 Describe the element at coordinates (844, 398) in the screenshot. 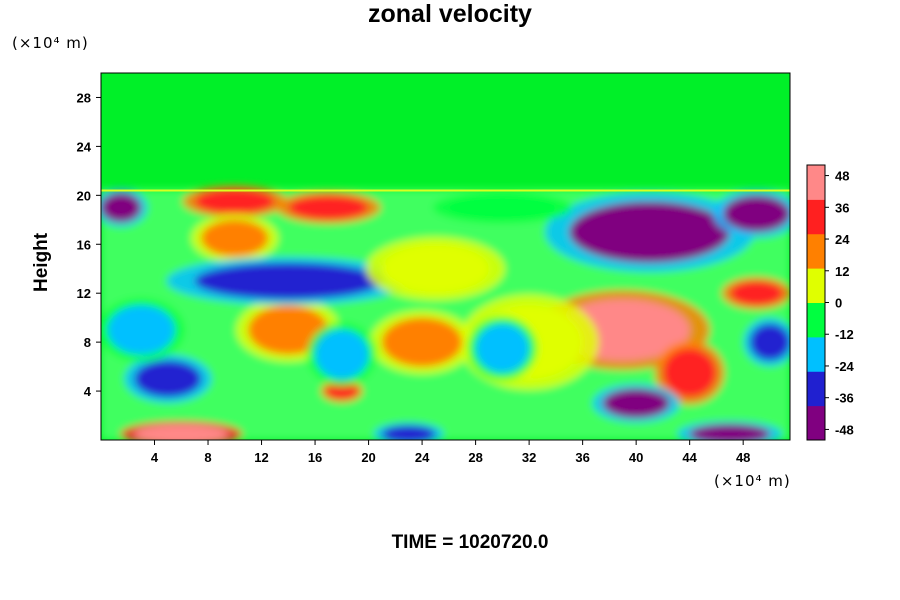

I see `colorbar-tick-label: -36` at that location.